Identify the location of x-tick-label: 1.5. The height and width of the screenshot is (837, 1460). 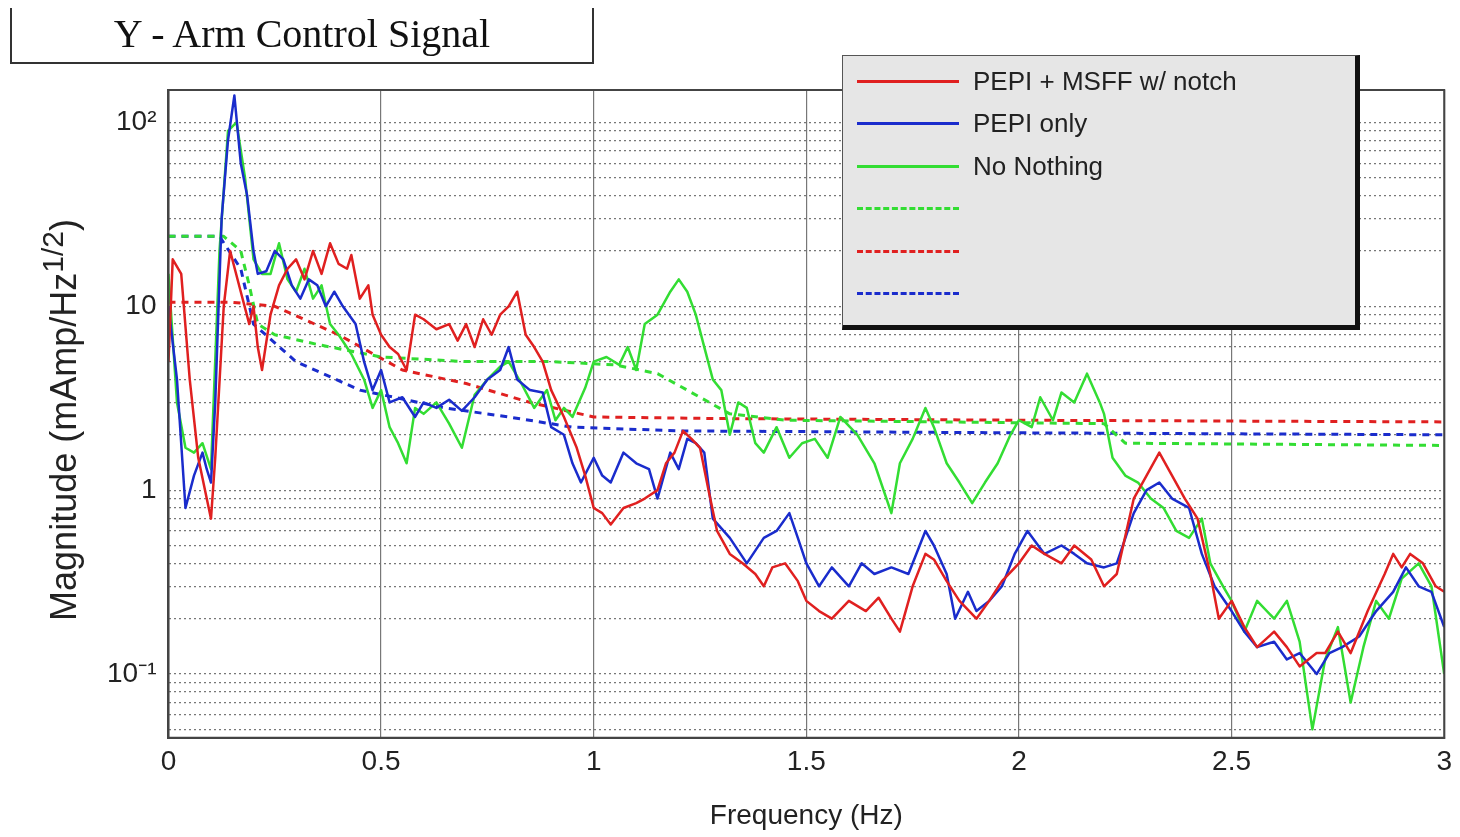
(806, 761).